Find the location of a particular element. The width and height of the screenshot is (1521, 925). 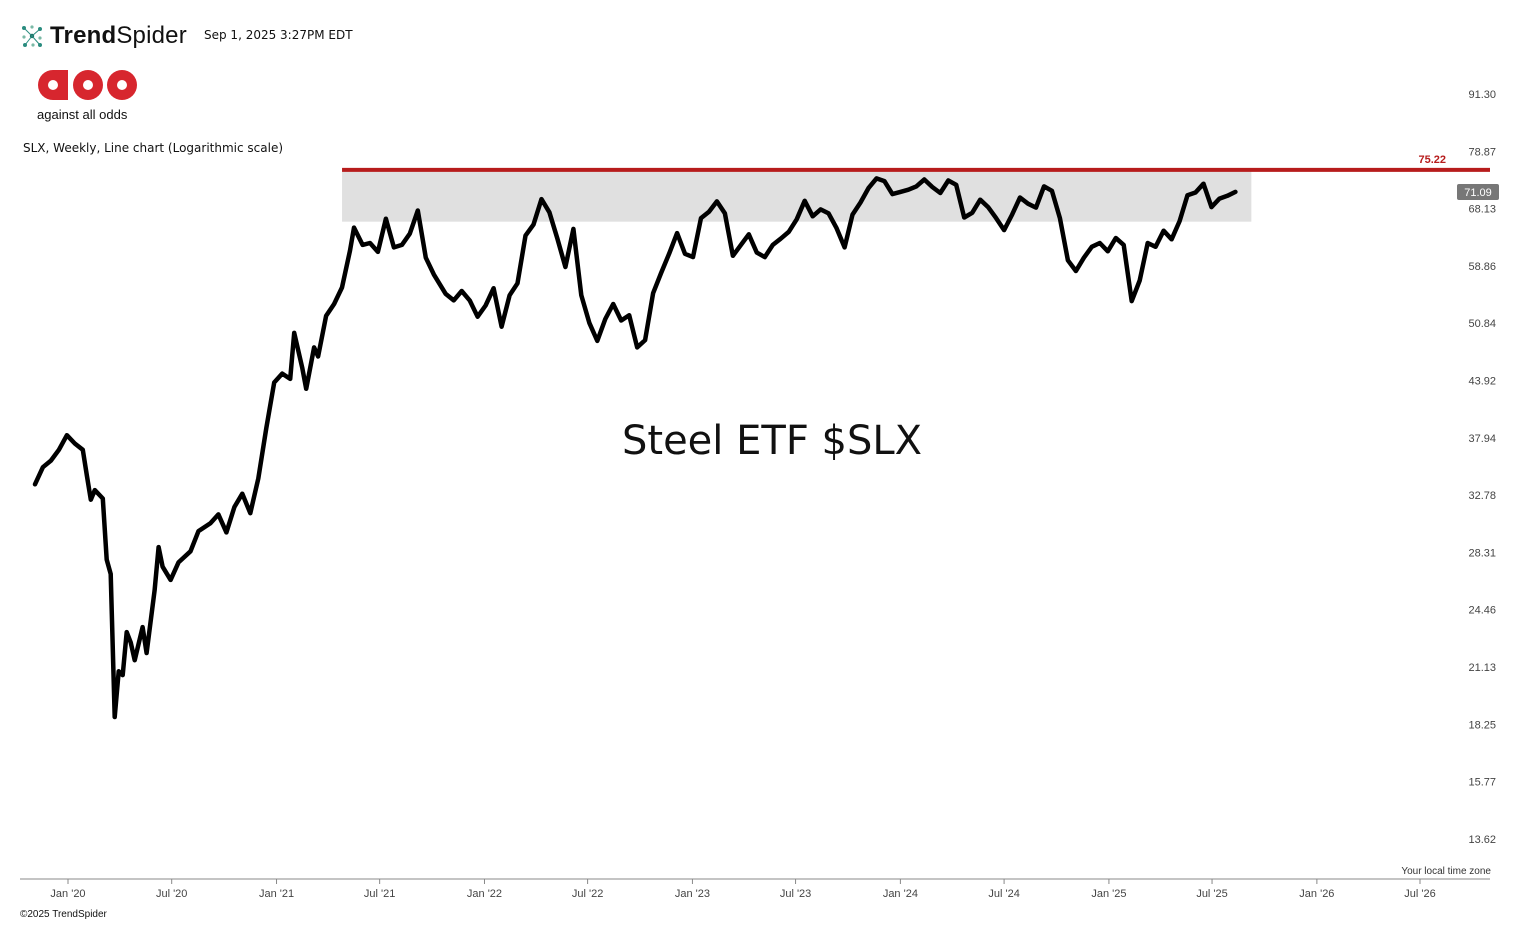

y-tick-label: 32.78 is located at coordinates (1482, 496).